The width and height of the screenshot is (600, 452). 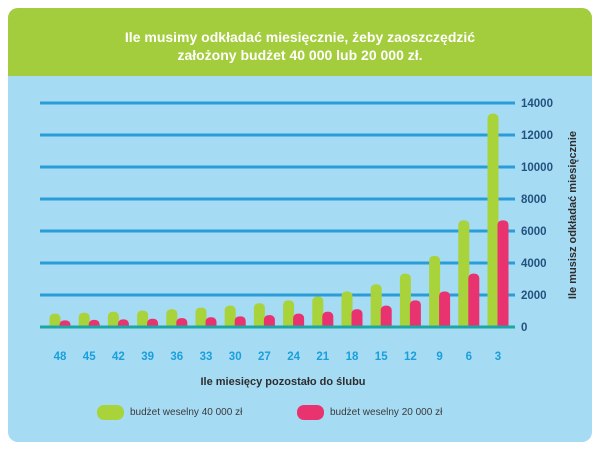 I want to click on x-tick-label: 42, so click(x=118, y=357).